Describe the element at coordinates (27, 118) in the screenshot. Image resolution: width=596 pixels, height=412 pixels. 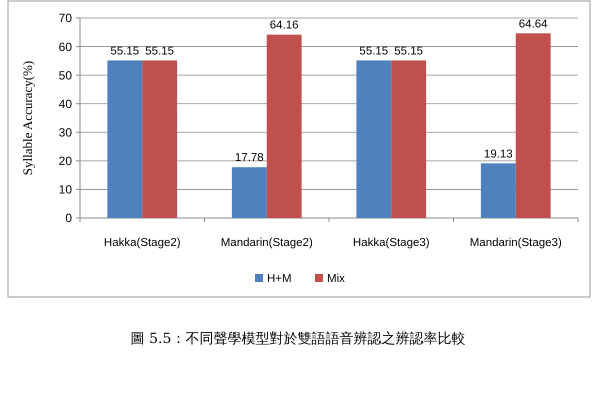
I see `y-axis-title: Syllable Accuracy(%)` at that location.